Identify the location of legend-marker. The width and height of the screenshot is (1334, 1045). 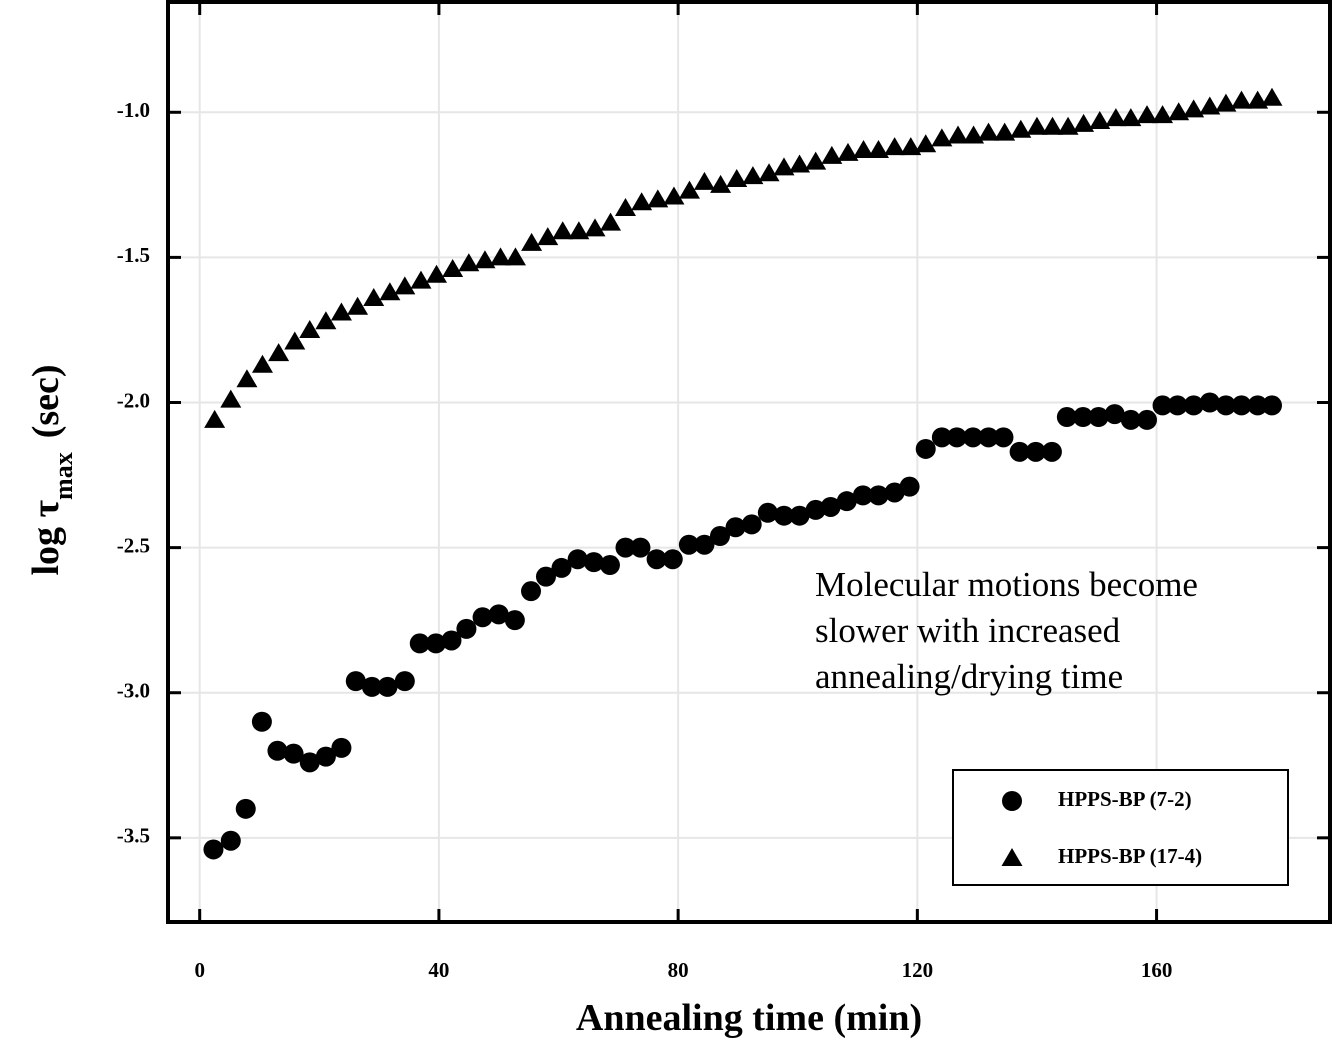
(1012, 801).